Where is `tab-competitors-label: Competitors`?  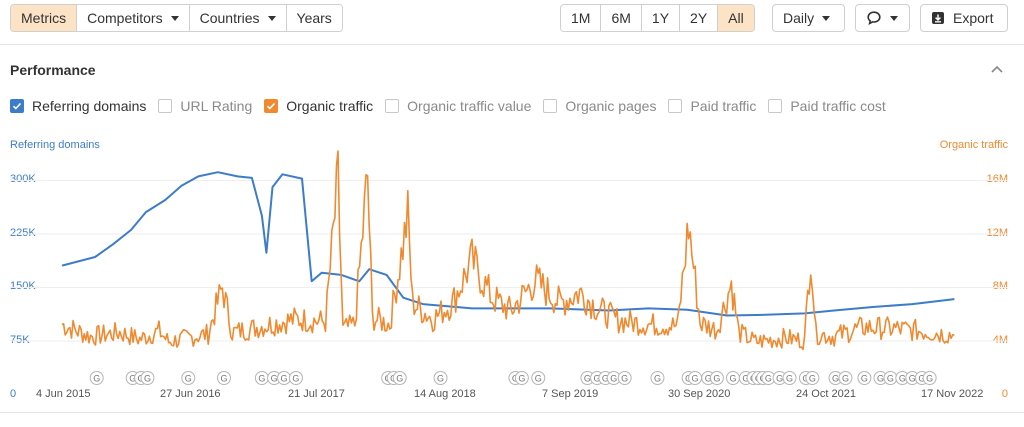 tab-competitors-label: Competitors is located at coordinates (125, 18).